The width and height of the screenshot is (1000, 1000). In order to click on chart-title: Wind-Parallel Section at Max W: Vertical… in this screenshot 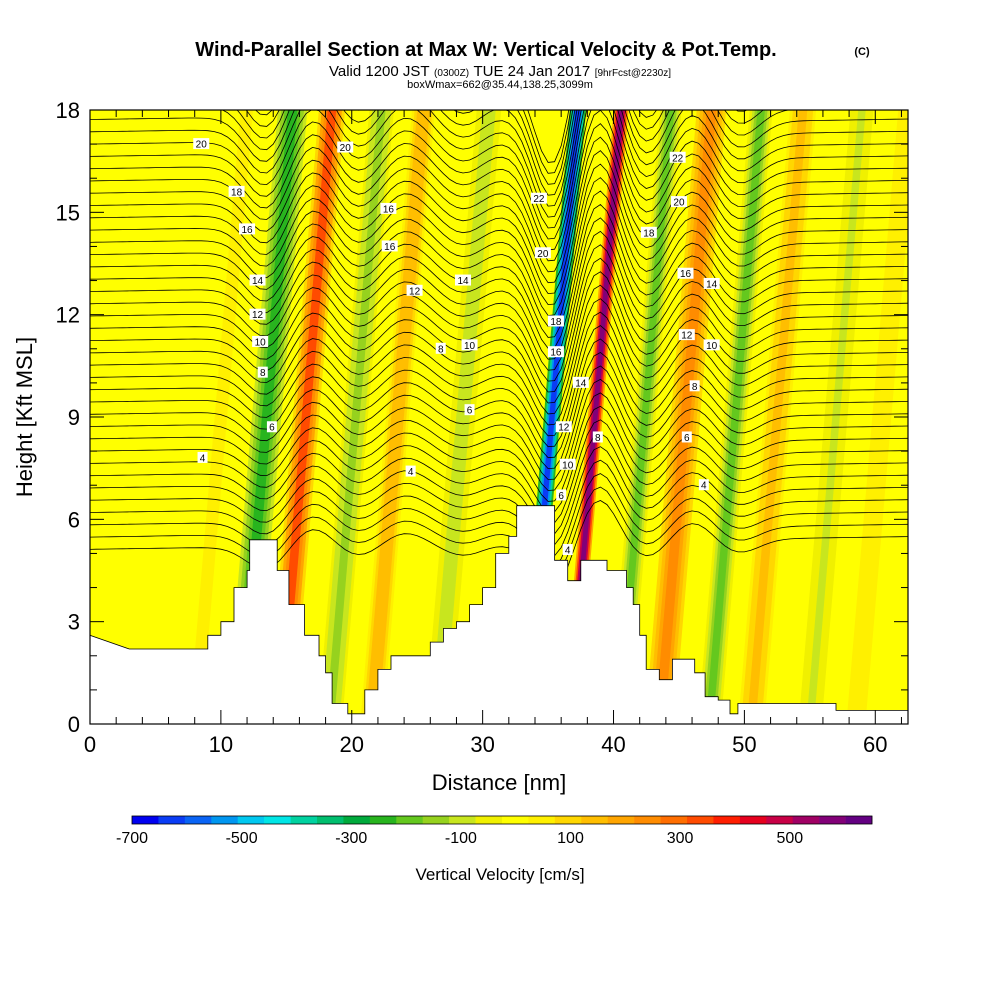, I will do `click(485, 50)`.